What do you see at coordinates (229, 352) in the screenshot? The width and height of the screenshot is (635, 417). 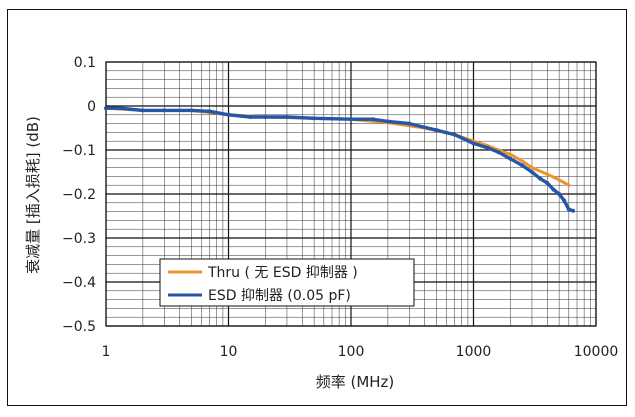 I see `x-tick-label: 10` at bounding box center [229, 352].